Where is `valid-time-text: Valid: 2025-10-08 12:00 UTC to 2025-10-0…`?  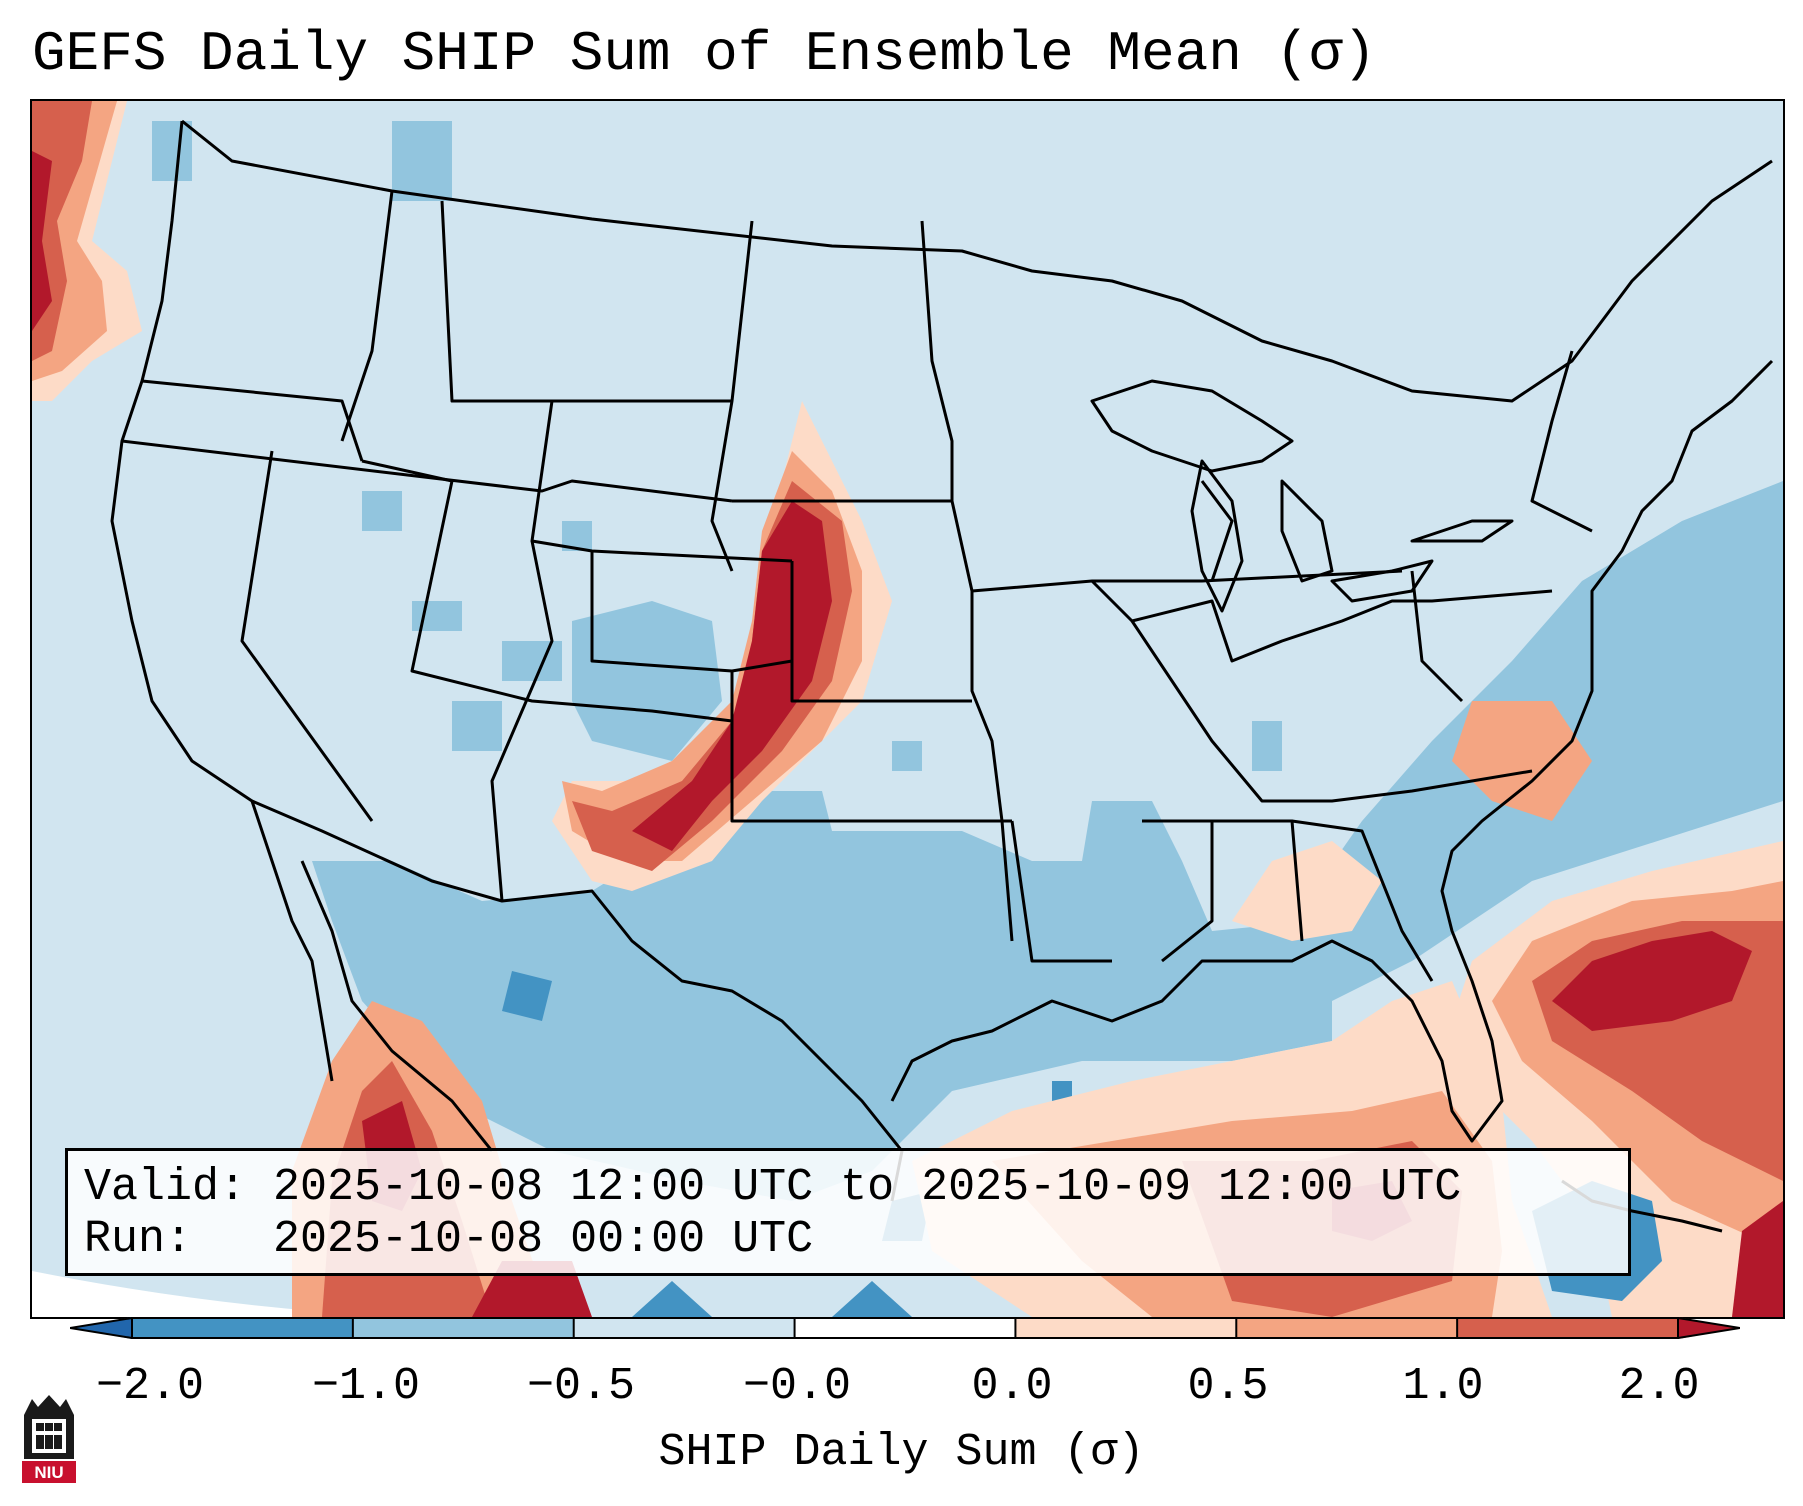 valid-time-text: Valid: 2025-10-08 12:00 UTC to 2025-10-0… is located at coordinates (773, 1187).